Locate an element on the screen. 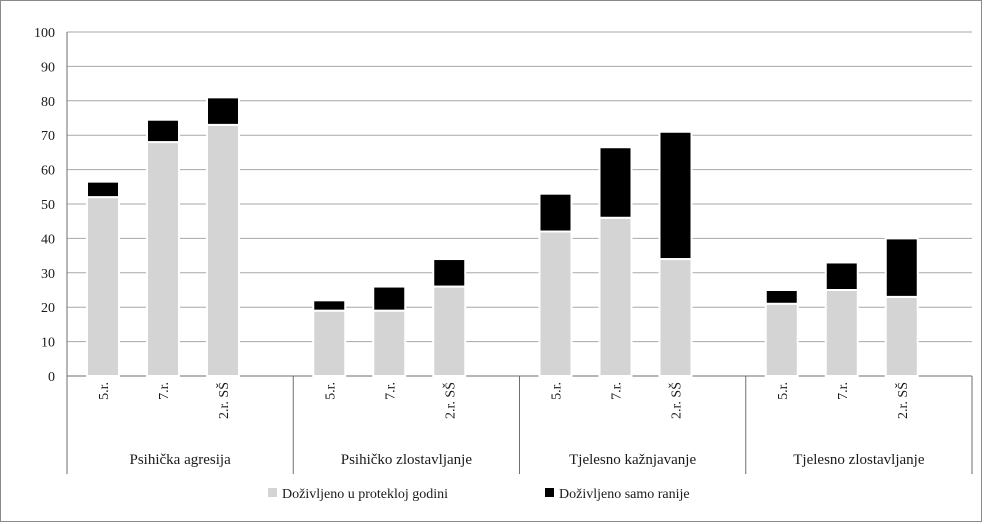 The height and width of the screenshot is (524, 984). x-group-label: Tjelesno kažnjavanje is located at coordinates (632, 460).